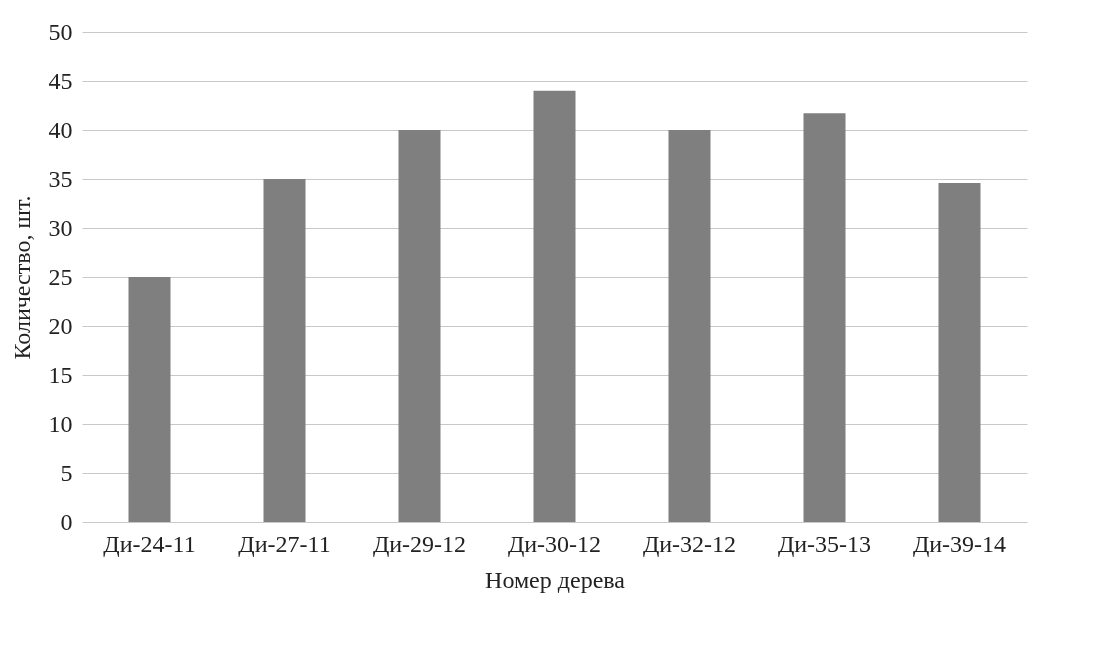 This screenshot has width=1098, height=665. Describe the element at coordinates (60, 129) in the screenshot. I see `y-tick-label: 40` at that location.